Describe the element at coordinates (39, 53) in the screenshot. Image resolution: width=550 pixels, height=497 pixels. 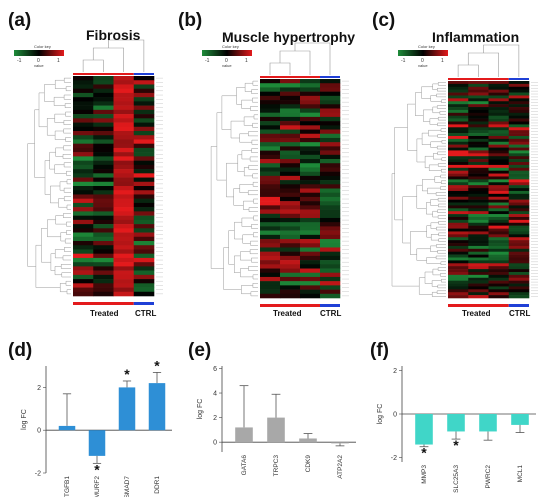
I see `color-key-gradient` at that location.